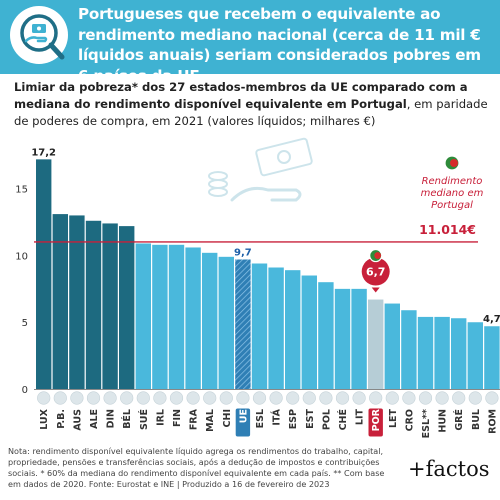 This screenshot has height=500, width=500. I want to click on flag-icon-bul, so click(475, 398).